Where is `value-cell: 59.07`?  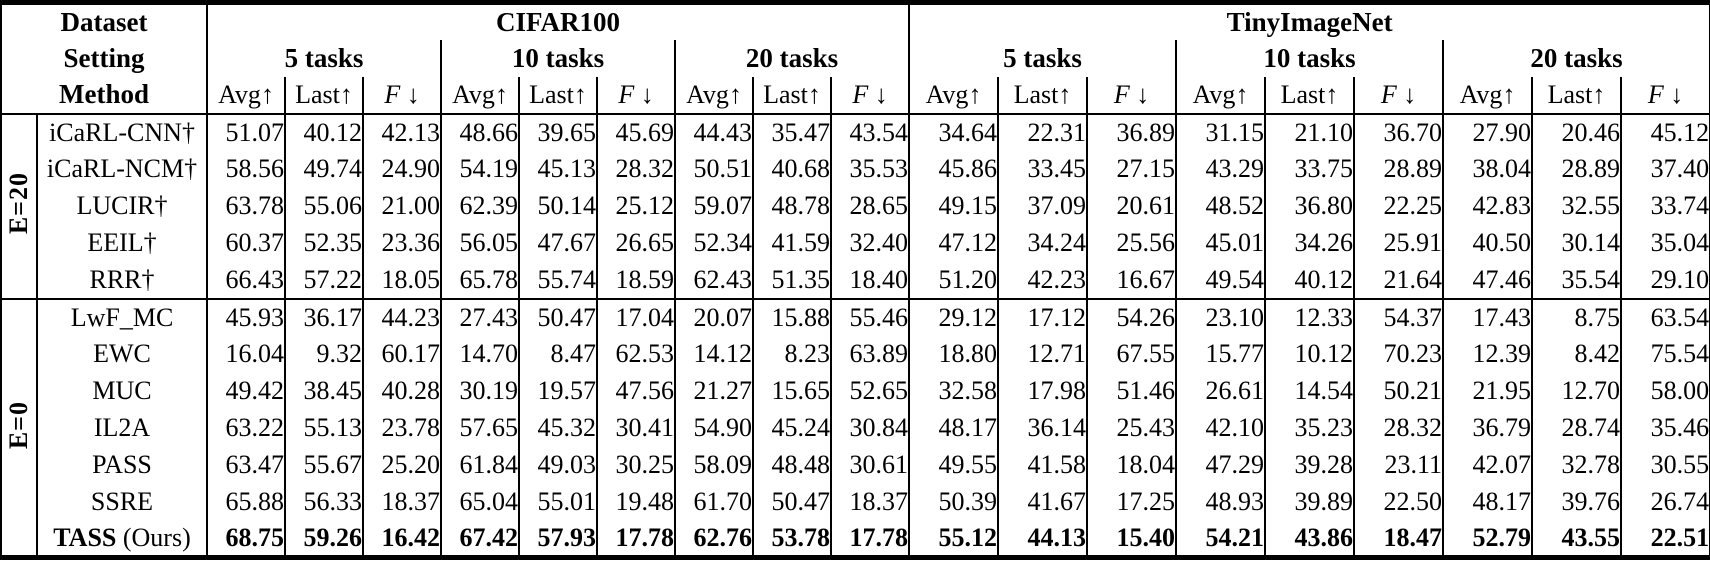 value-cell: 59.07 is located at coordinates (714, 206).